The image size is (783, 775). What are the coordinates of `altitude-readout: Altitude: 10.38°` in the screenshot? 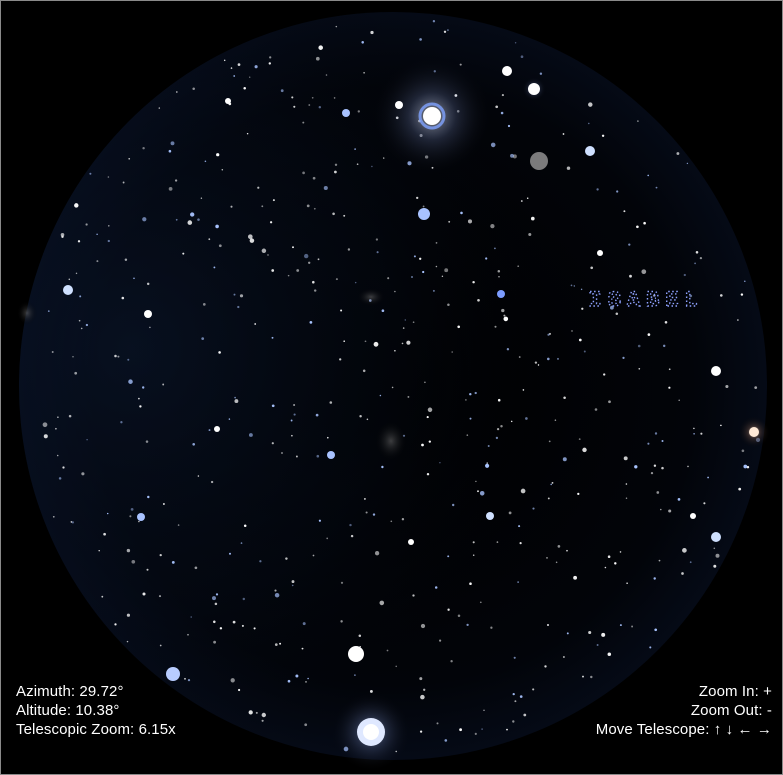 It's located at (68, 710).